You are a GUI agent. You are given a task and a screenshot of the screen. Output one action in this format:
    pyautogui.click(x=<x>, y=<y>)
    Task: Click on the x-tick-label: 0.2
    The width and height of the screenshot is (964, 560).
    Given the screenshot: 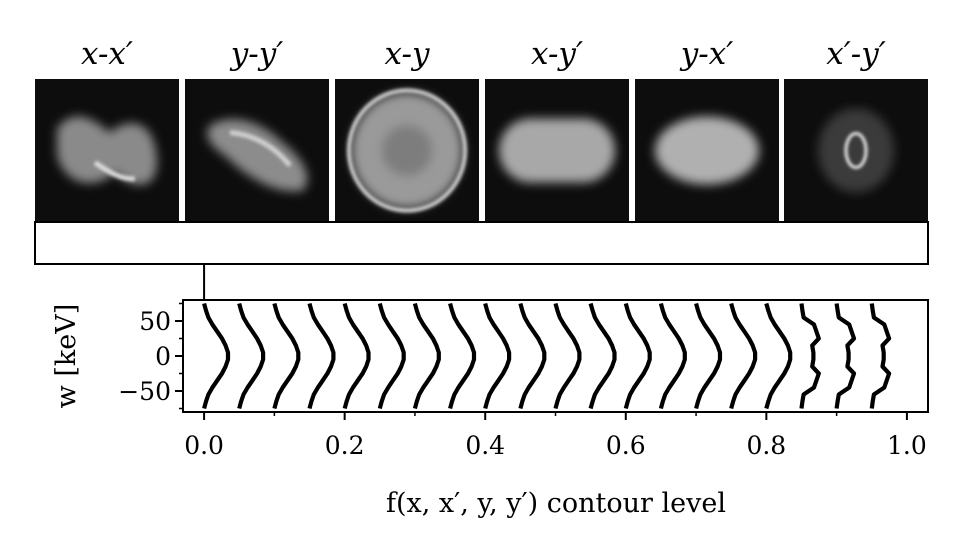 What is the action you would take?
    pyautogui.click(x=345, y=445)
    